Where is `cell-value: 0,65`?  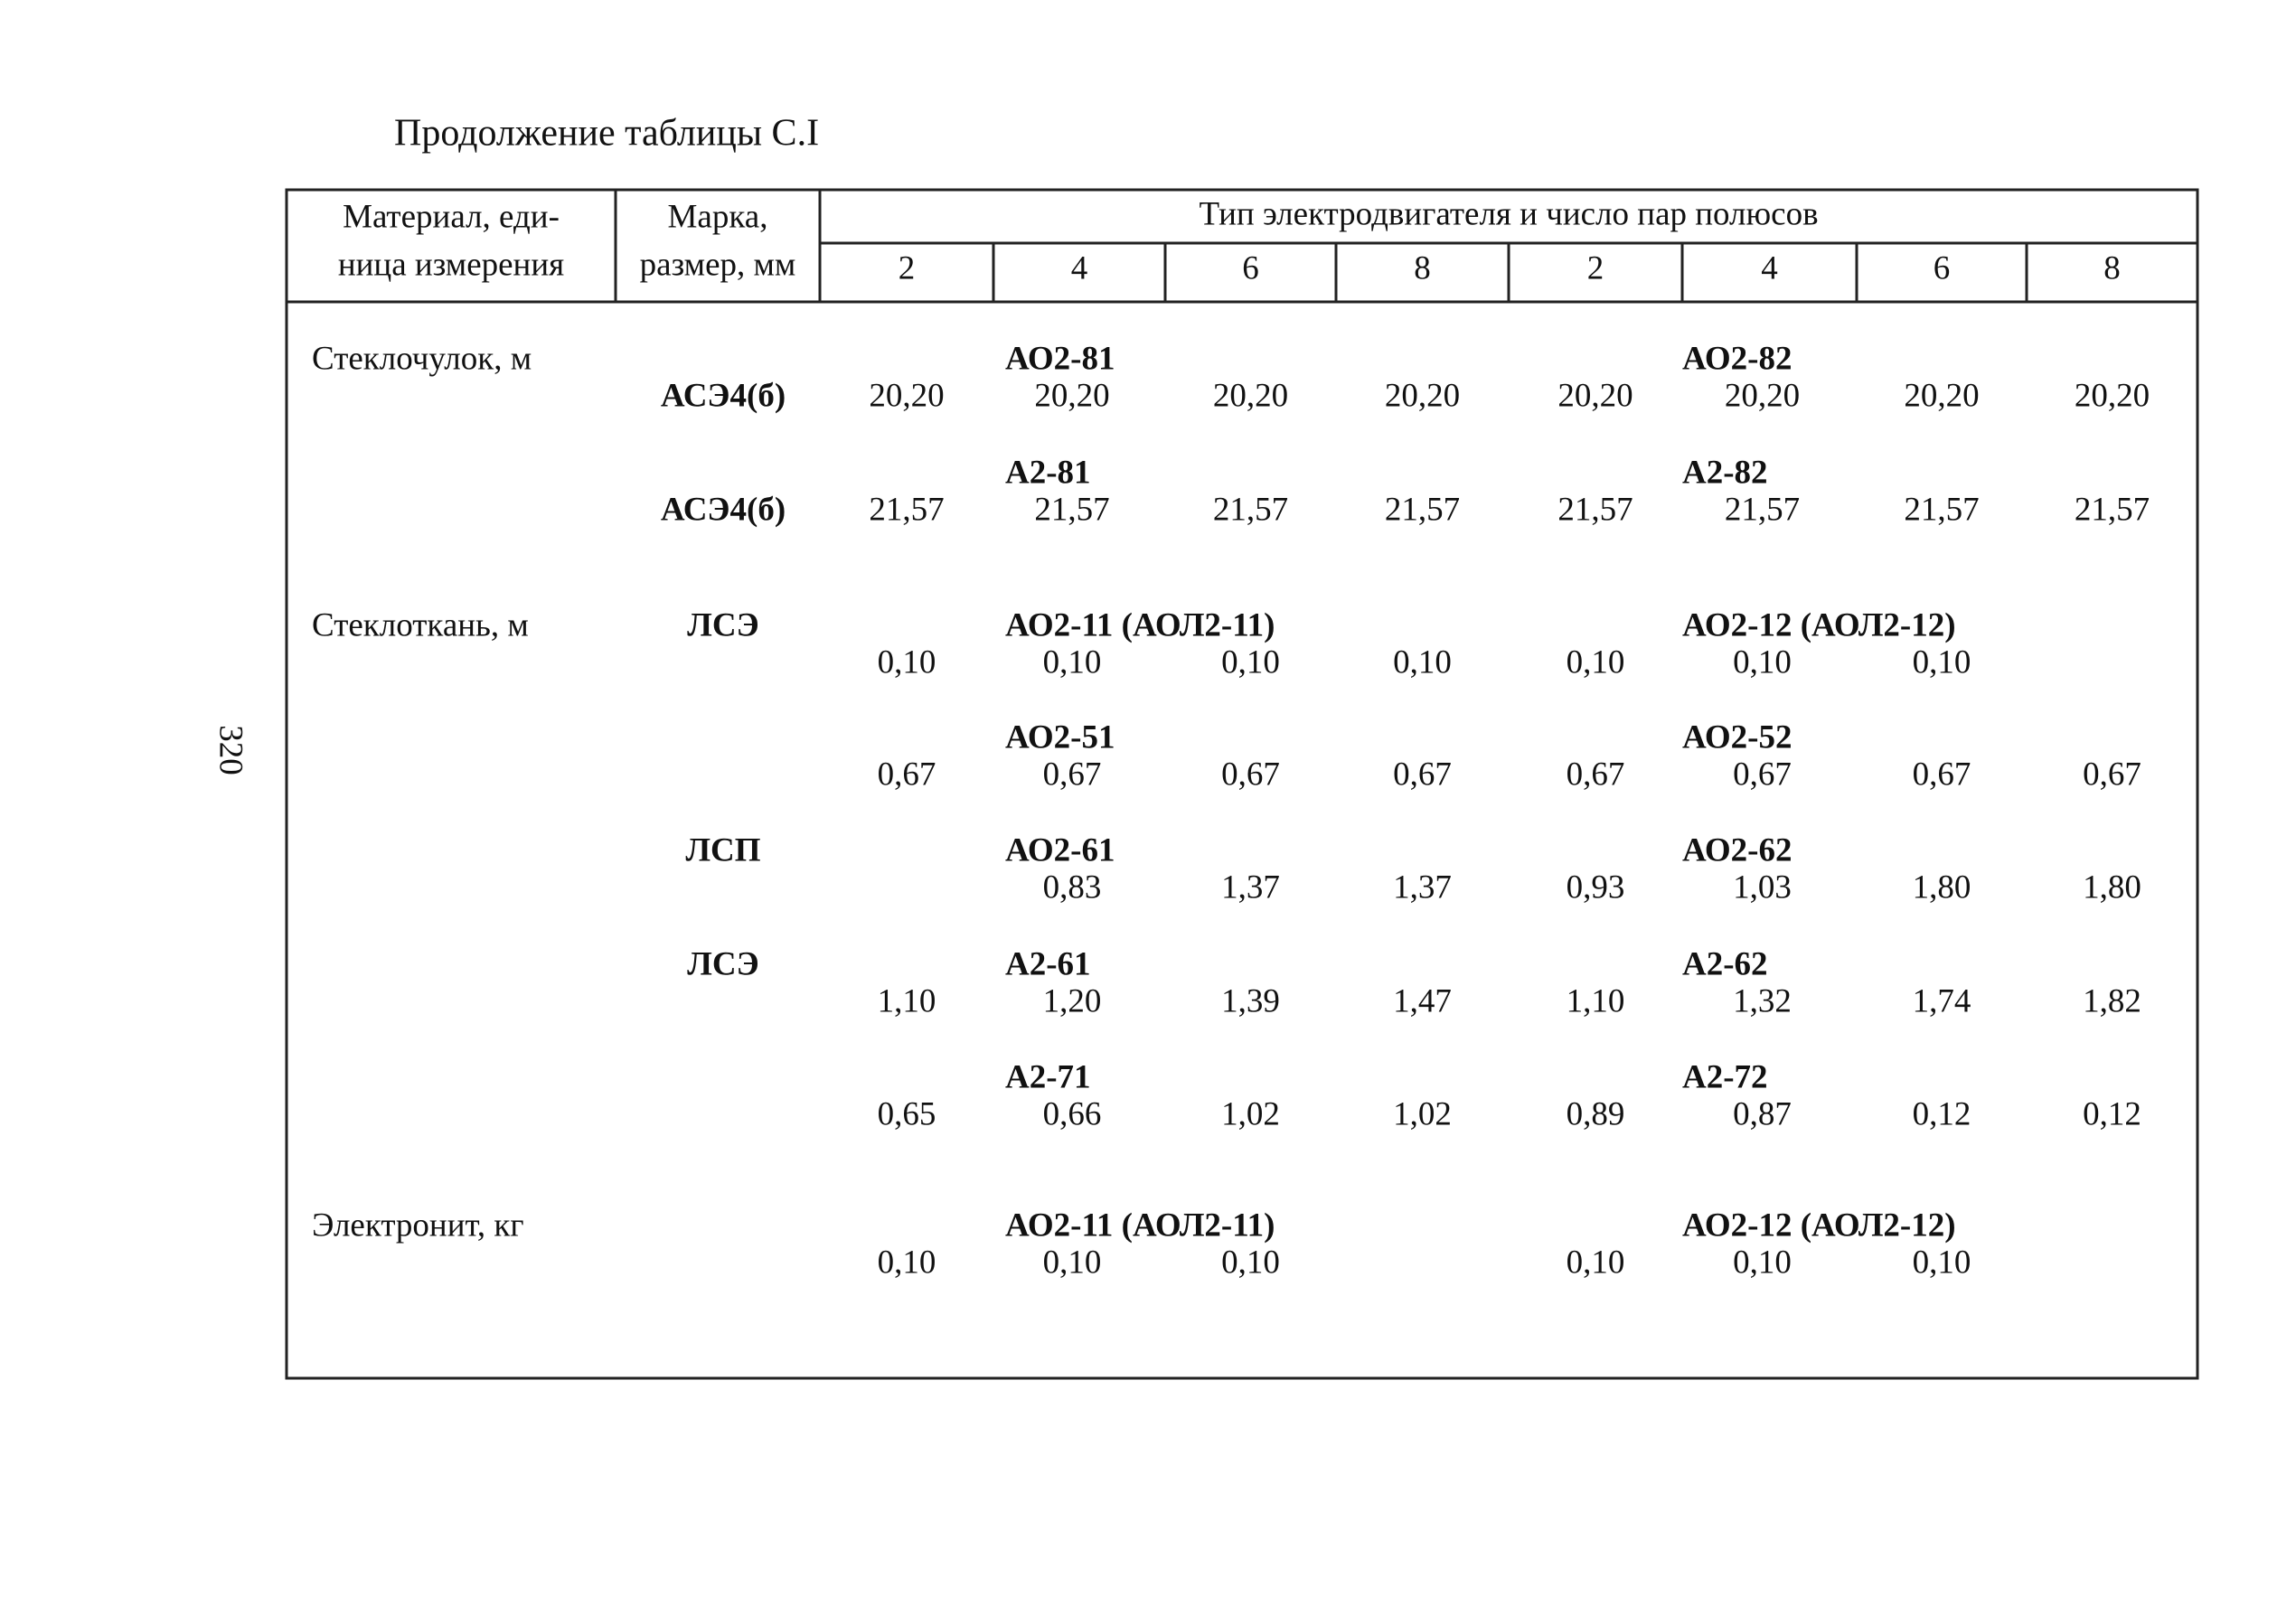
cell-value: 0,65 is located at coordinates (907, 1113).